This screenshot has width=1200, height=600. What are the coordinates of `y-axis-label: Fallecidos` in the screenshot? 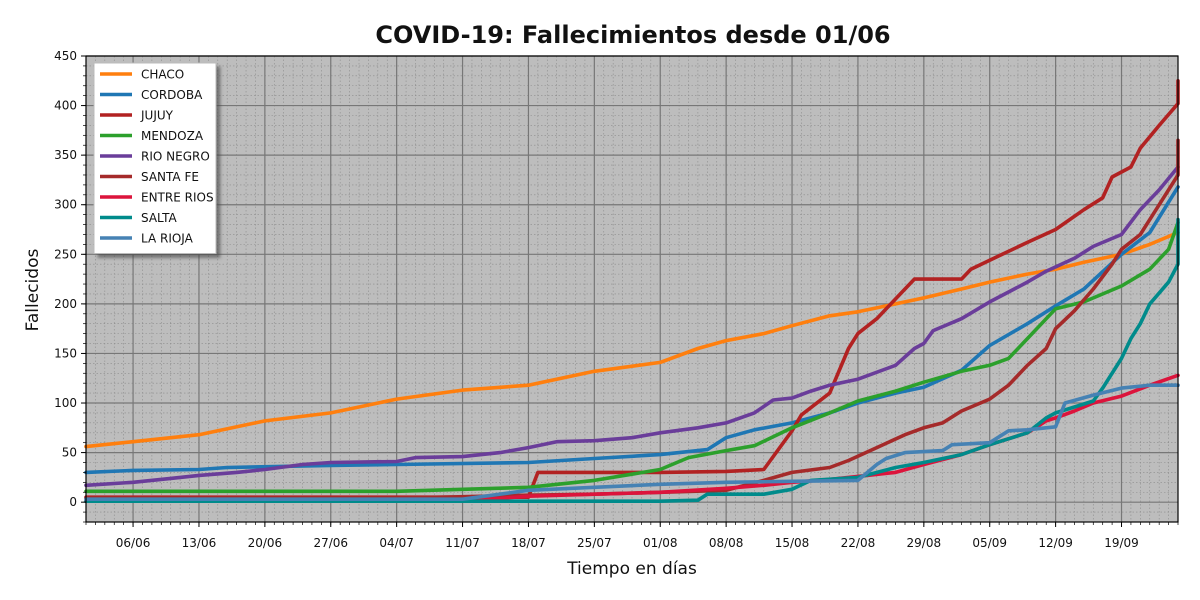 It's located at (33, 290).